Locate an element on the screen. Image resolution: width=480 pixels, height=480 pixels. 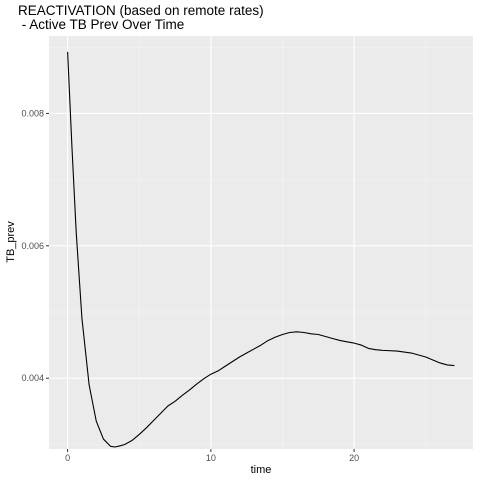
x-tick-label: 20 is located at coordinates (354, 458).